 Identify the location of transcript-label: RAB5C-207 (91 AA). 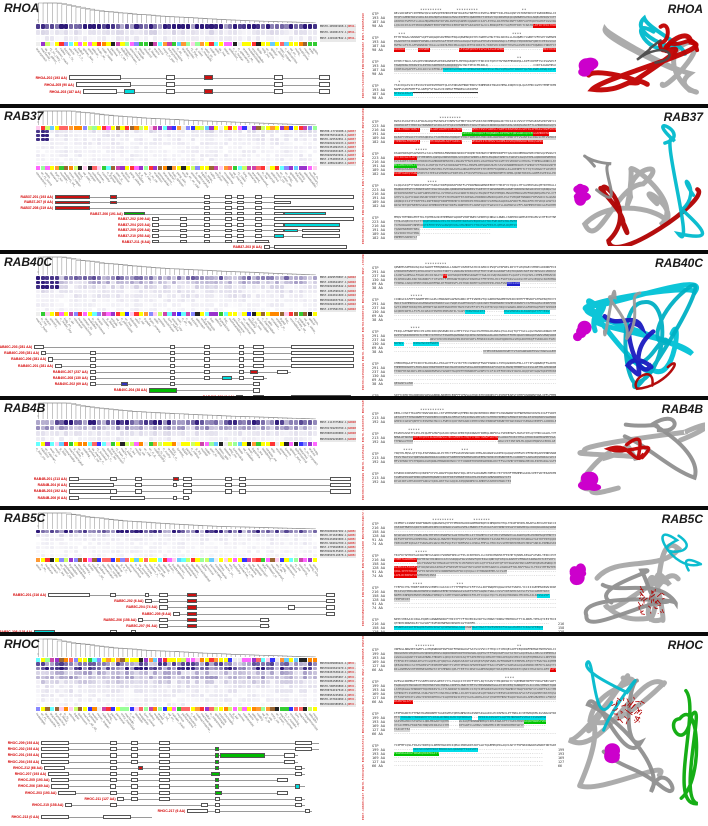
(142, 626).